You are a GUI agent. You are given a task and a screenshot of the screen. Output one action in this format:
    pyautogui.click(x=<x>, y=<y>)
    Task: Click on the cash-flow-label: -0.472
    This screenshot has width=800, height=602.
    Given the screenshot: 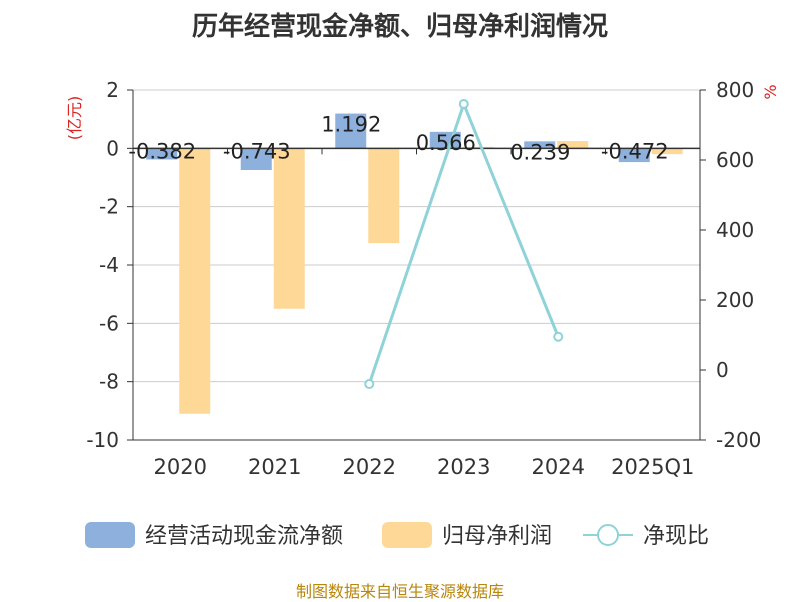 What is the action you would take?
    pyautogui.click(x=635, y=151)
    